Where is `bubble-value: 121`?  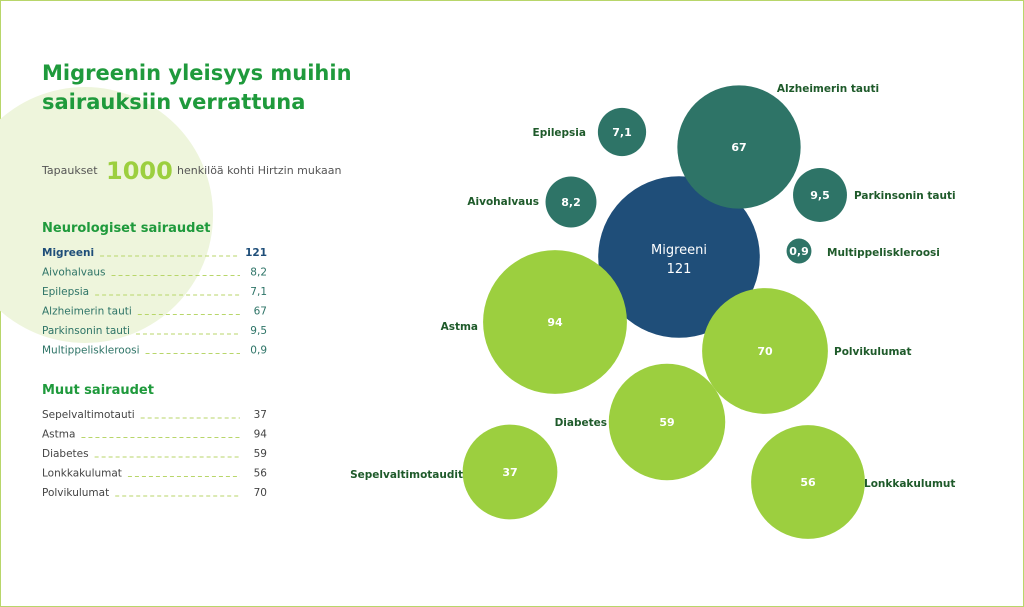 bubble-value: 121 is located at coordinates (679, 269).